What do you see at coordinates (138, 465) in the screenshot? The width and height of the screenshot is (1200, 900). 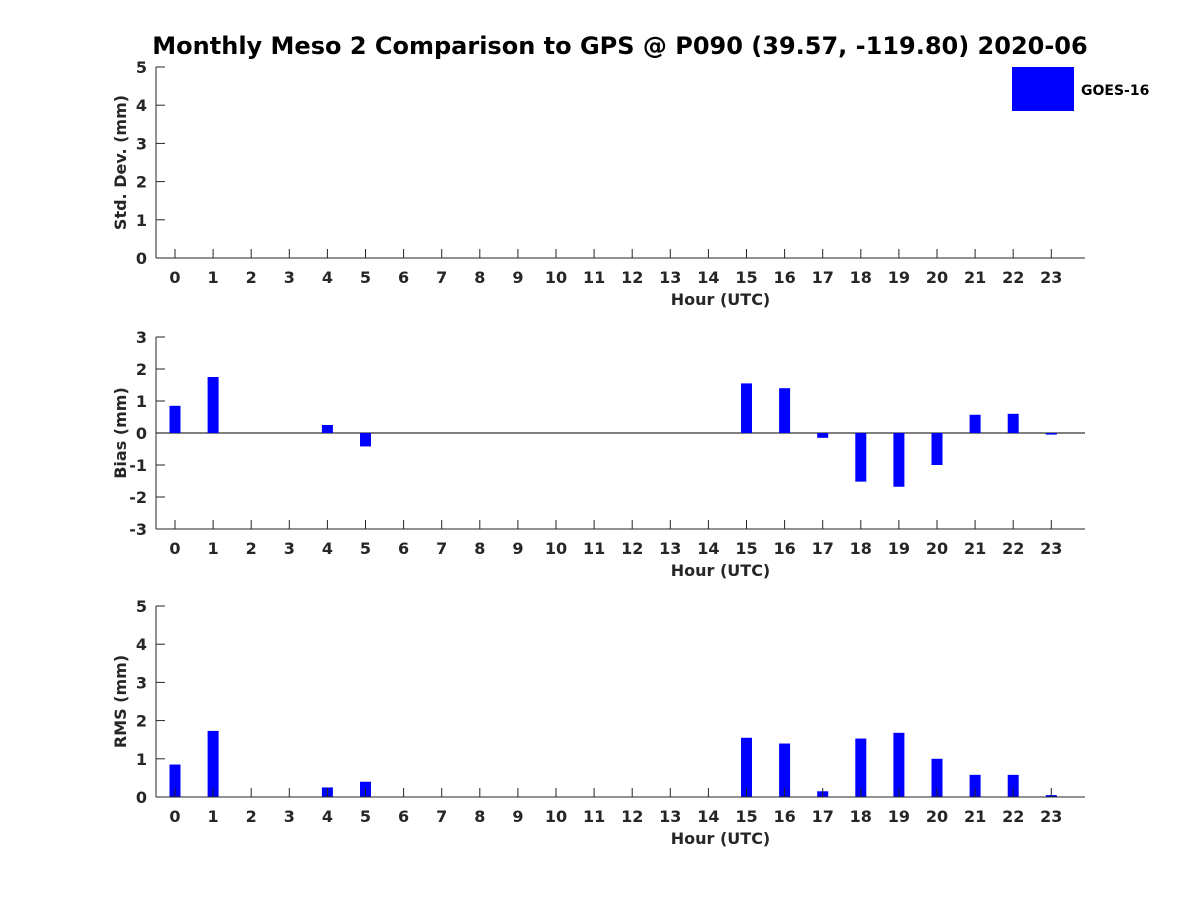 I see `y-tick-label: -1` at bounding box center [138, 465].